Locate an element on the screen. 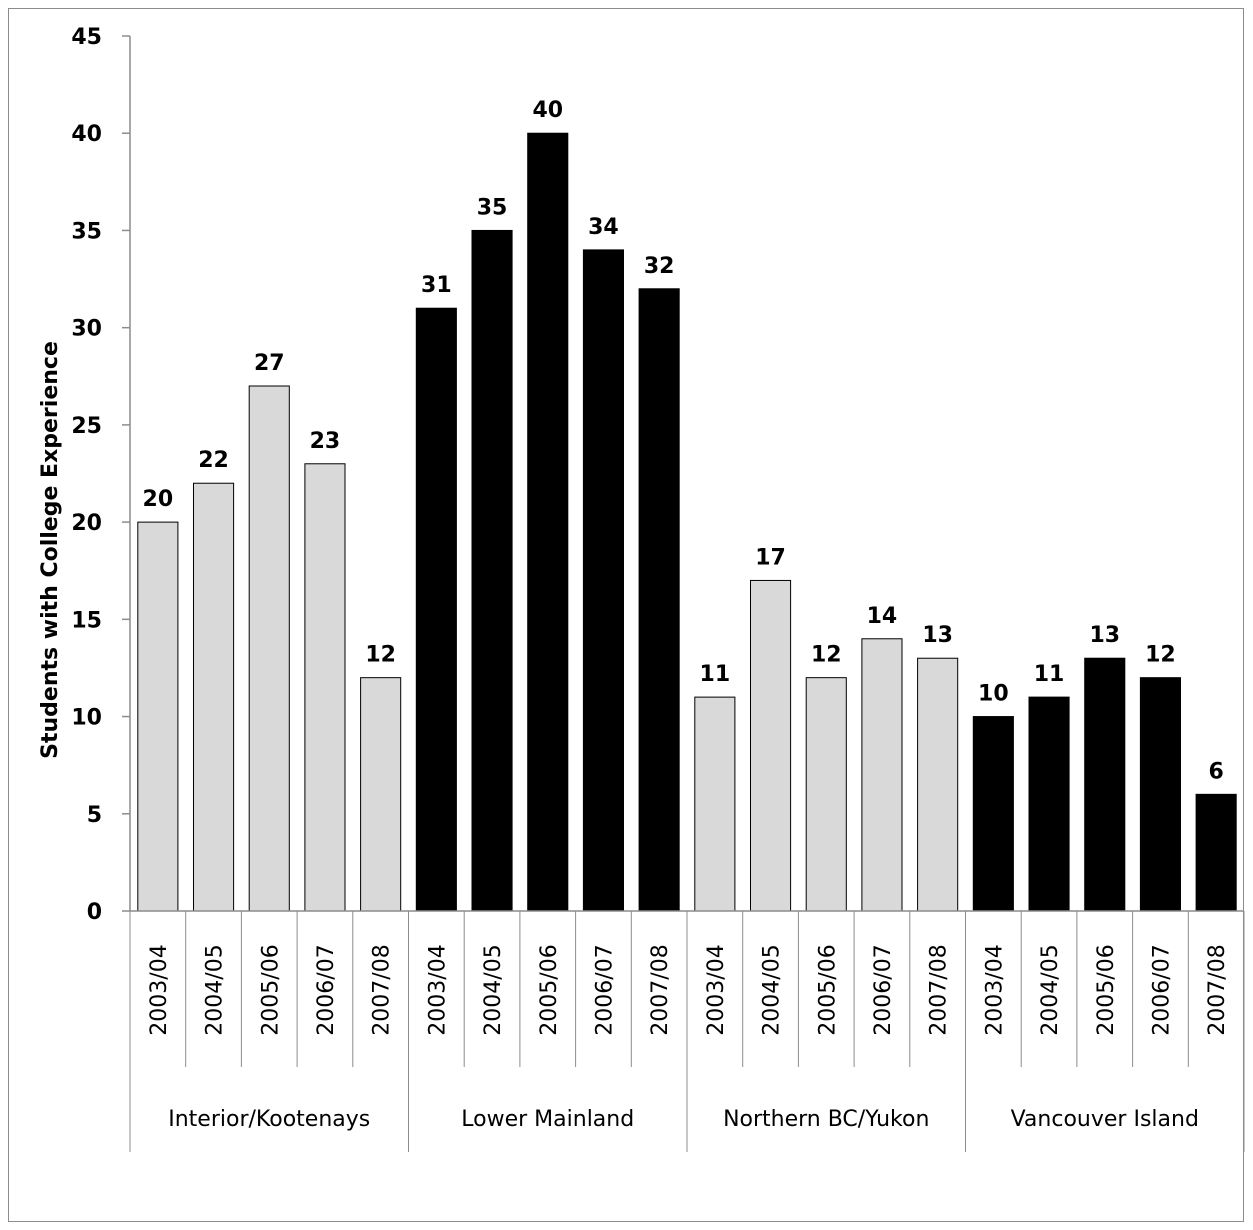  group-label: Vancouver Island is located at coordinates (1105, 1119).